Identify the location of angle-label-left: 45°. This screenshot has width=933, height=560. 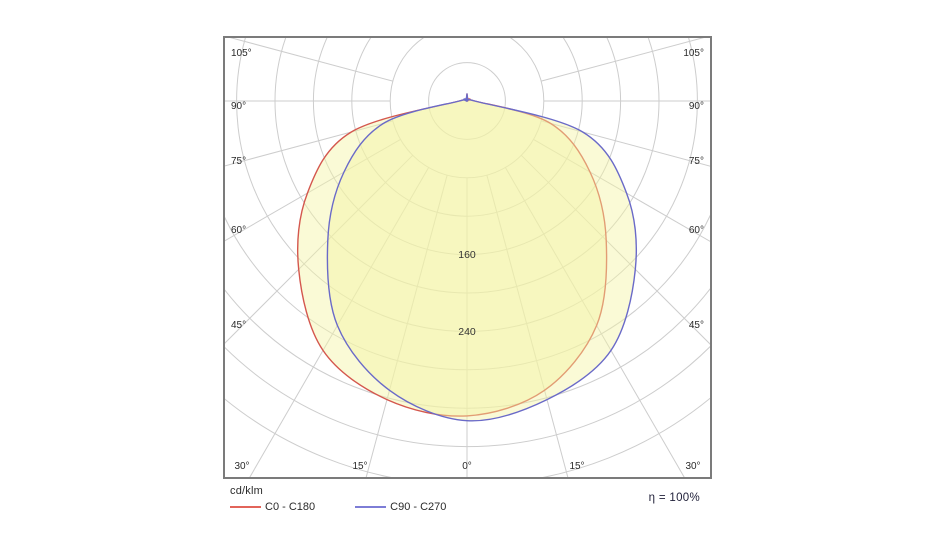
(238, 325).